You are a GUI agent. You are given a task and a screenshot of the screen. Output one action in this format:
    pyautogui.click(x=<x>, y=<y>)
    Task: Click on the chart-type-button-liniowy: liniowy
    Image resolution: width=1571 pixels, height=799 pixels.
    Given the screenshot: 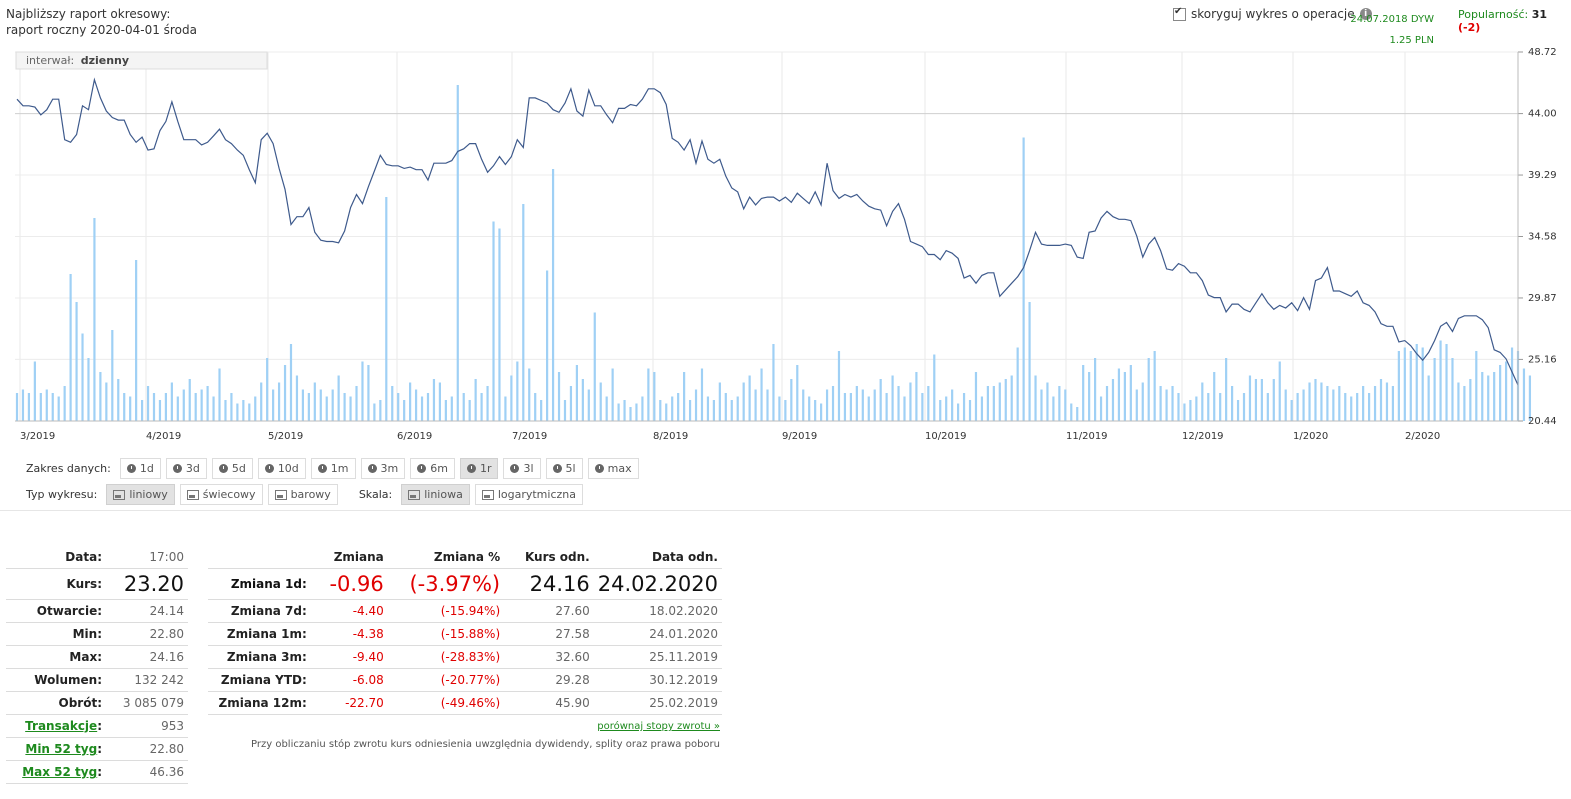 What is the action you would take?
    pyautogui.click(x=140, y=494)
    